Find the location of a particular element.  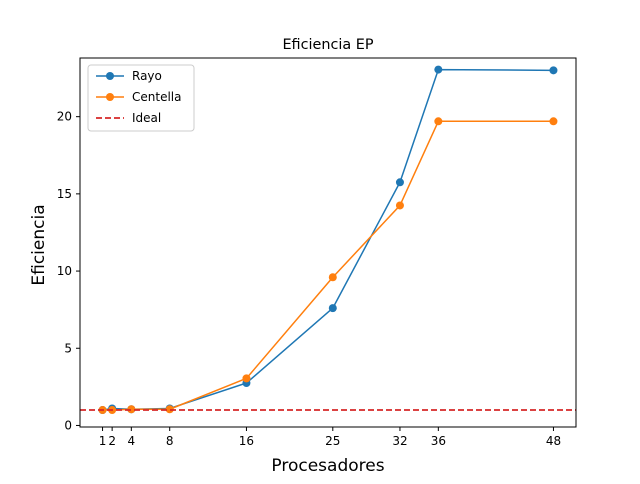

legend-centella-marker is located at coordinates (110, 97).